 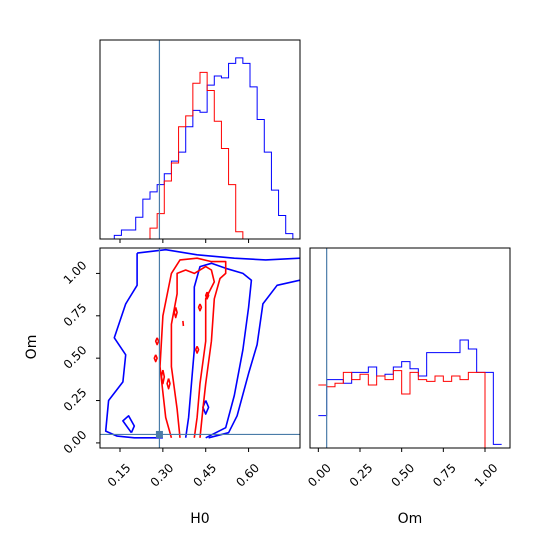 What do you see at coordinates (247, 475) in the screenshot?
I see `h0-x-tick-label: 0.60` at bounding box center [247, 475].